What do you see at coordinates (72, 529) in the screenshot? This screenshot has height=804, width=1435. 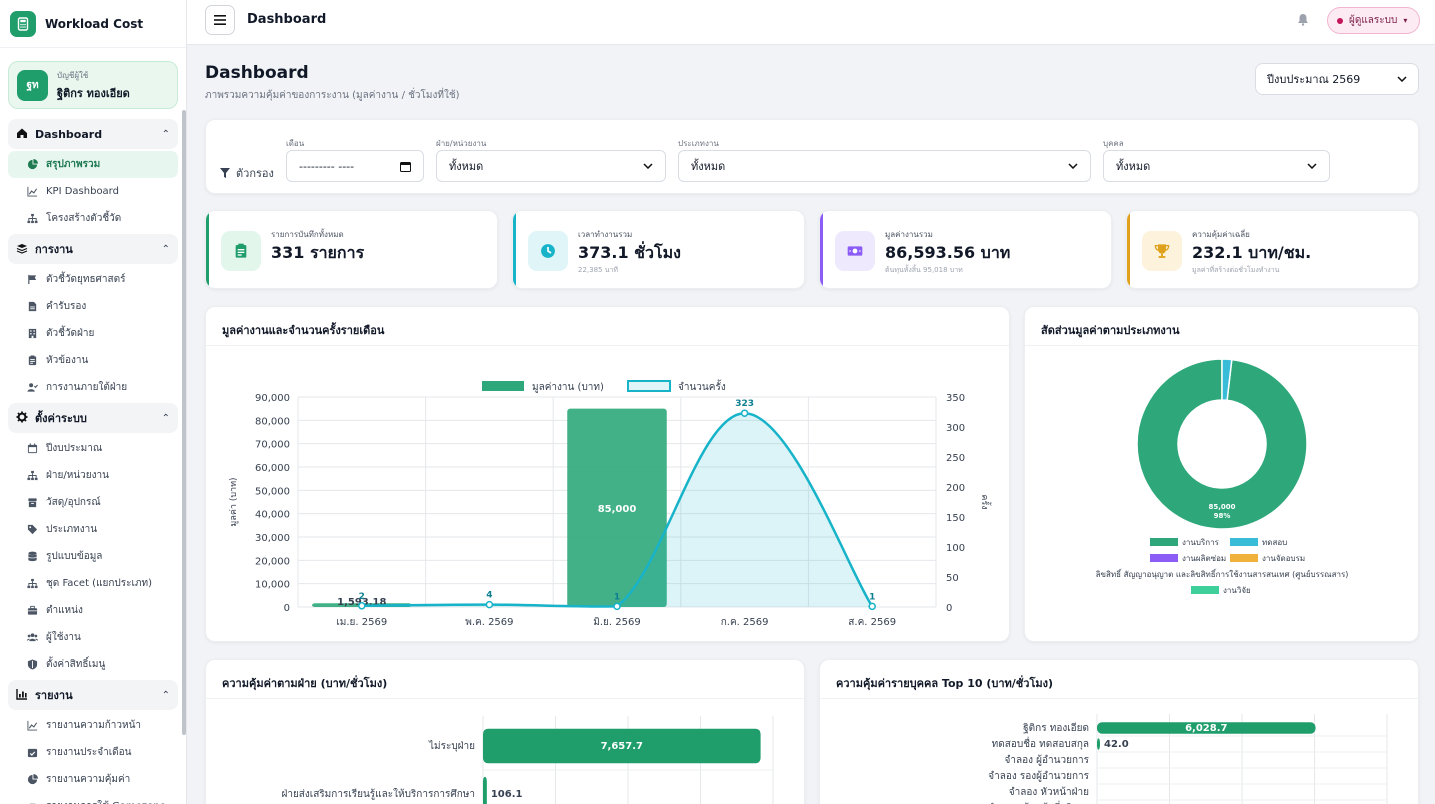 I see `sidebar-item-label: ประเภทงาน` at bounding box center [72, 529].